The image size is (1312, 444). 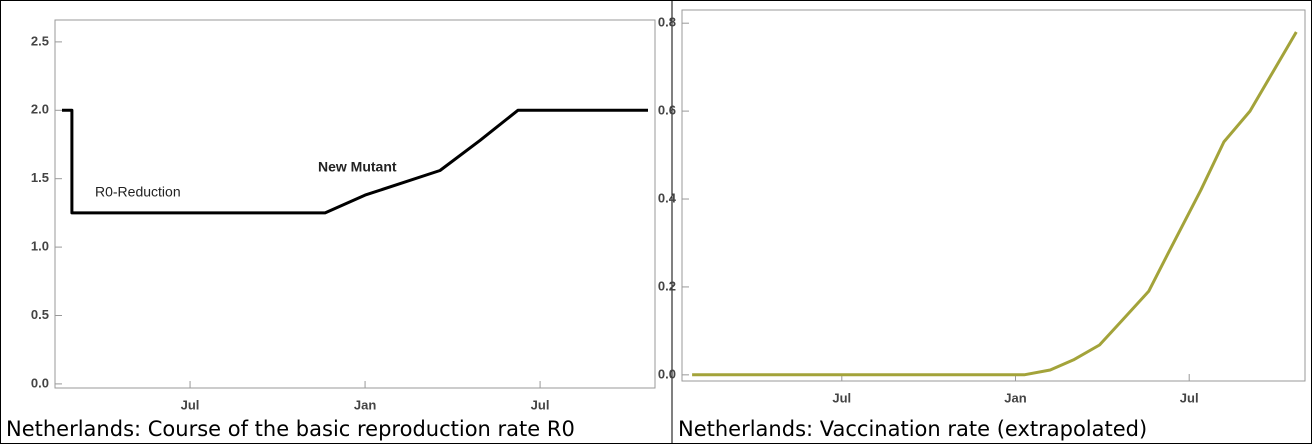 I want to click on y-tick-label: 2.5, so click(x=40, y=40).